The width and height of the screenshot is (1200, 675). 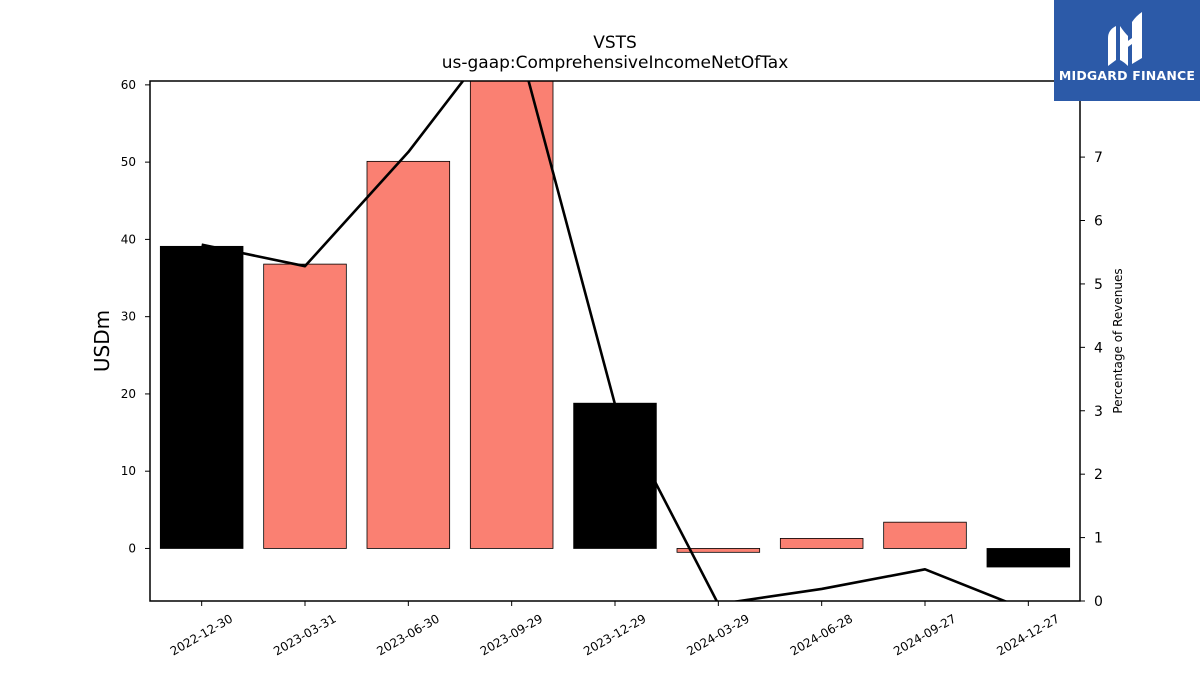 What do you see at coordinates (128, 471) in the screenshot?
I see `y-tick-label: 10` at bounding box center [128, 471].